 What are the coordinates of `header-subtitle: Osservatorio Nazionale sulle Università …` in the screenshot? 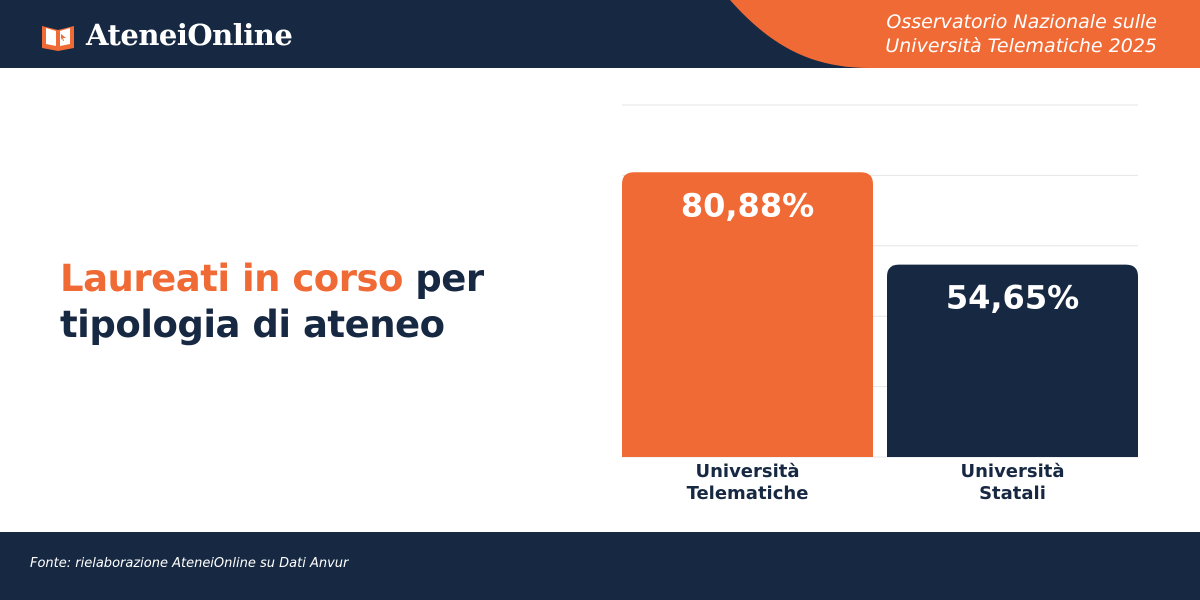 It's located at (1021, 34).